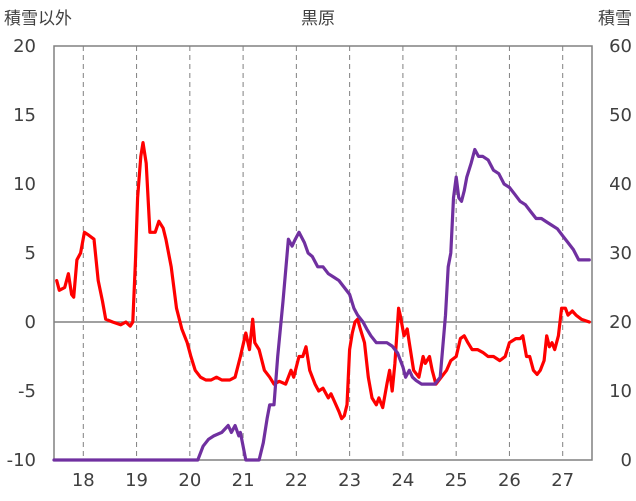 The image size is (636, 501). Describe the element at coordinates (615, 19) in the screenshot. I see `right-axis-title: 積雪` at that location.